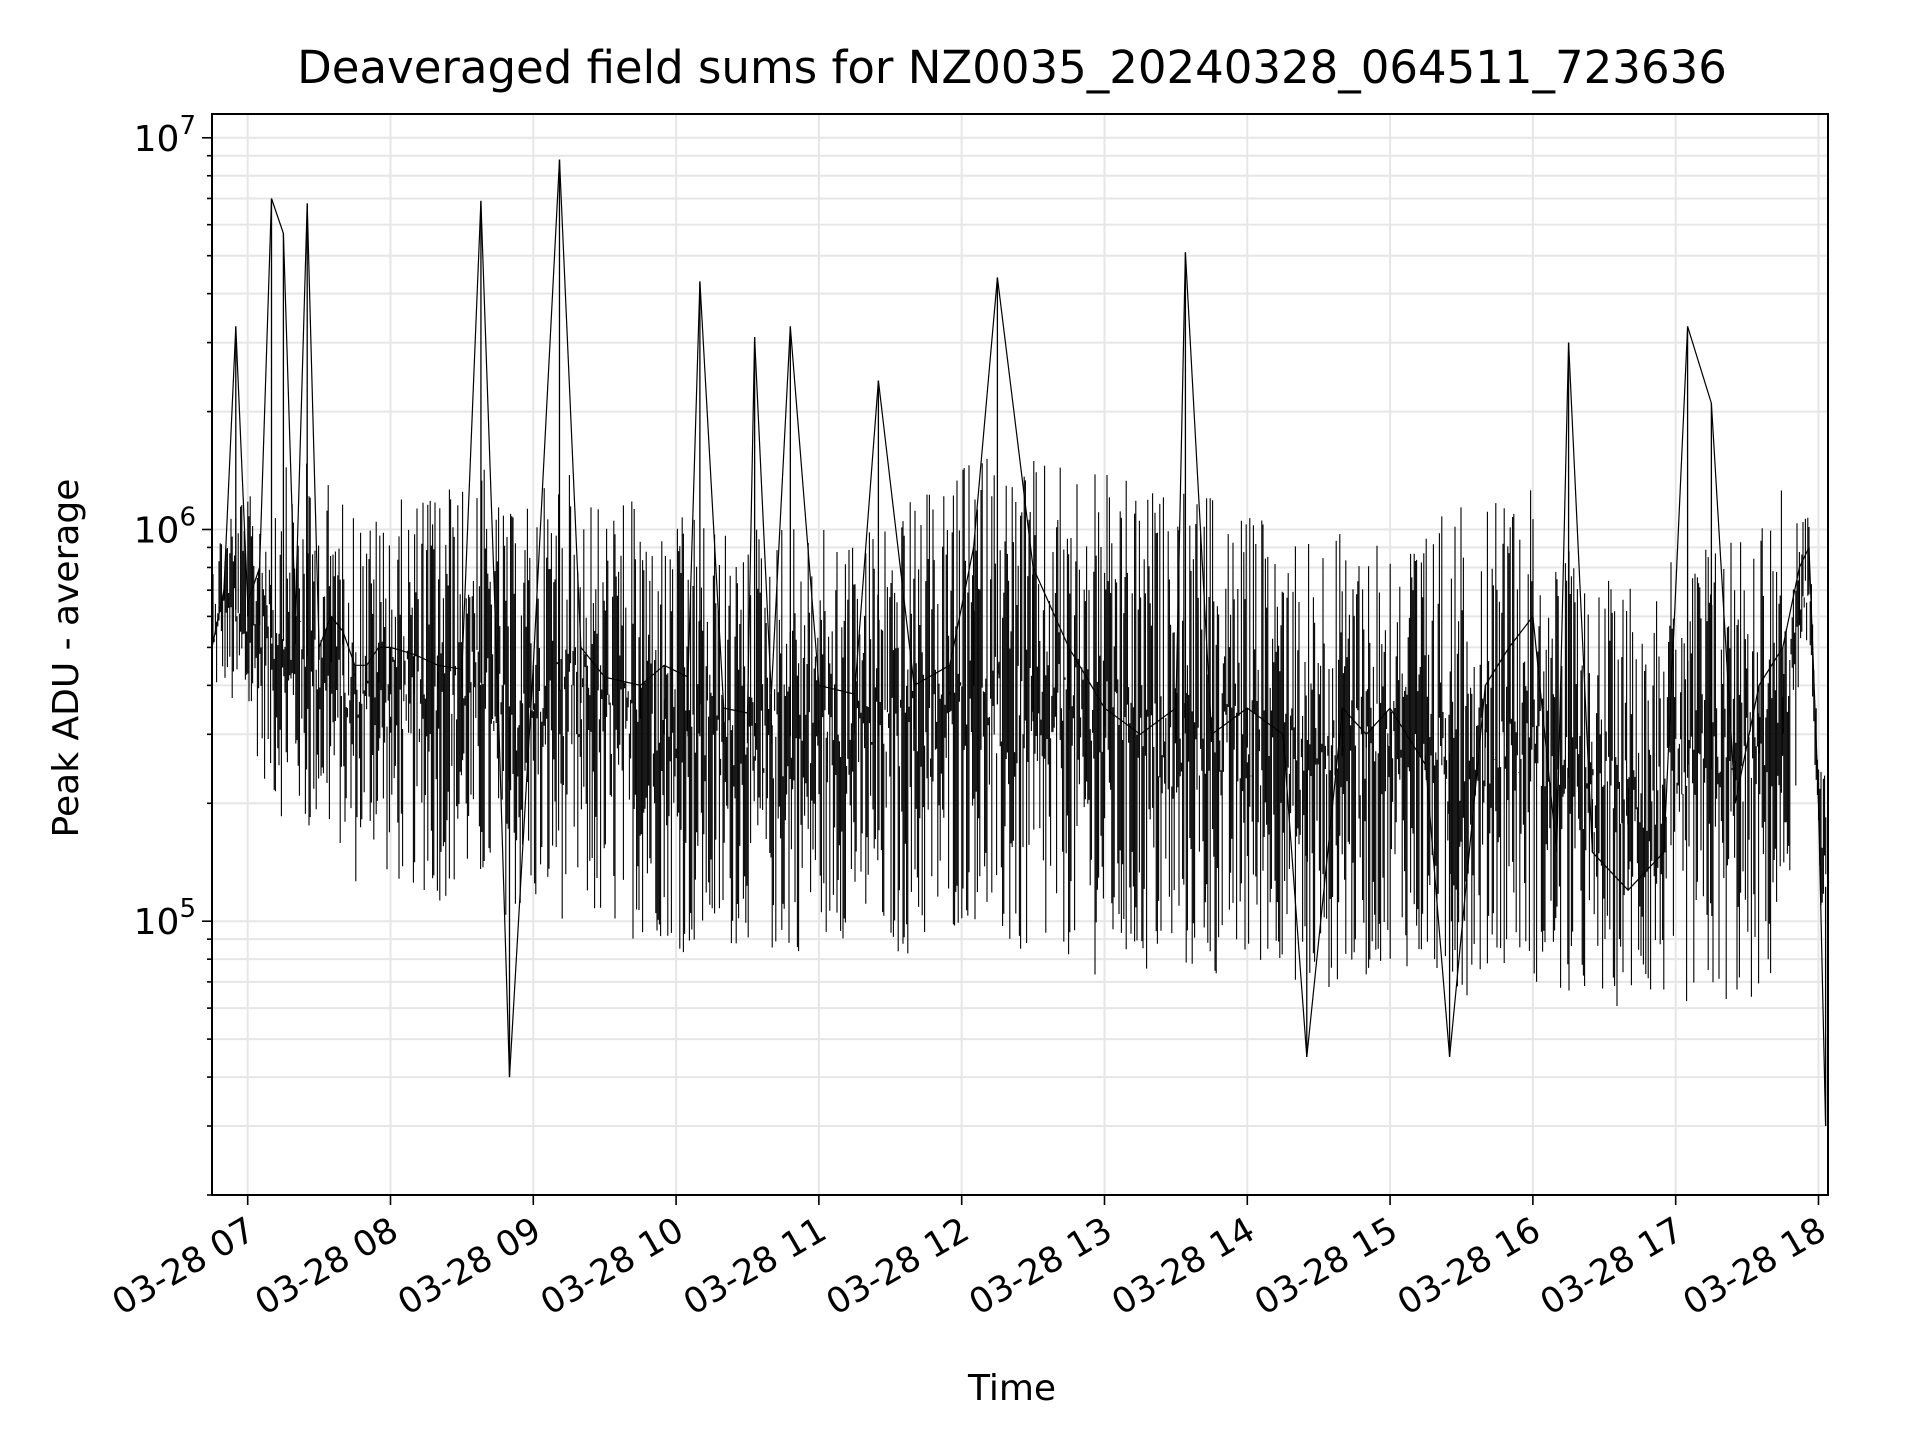 The height and width of the screenshot is (1440, 1920). I want to click on y-tick-exponent: 7, so click(187, 126).